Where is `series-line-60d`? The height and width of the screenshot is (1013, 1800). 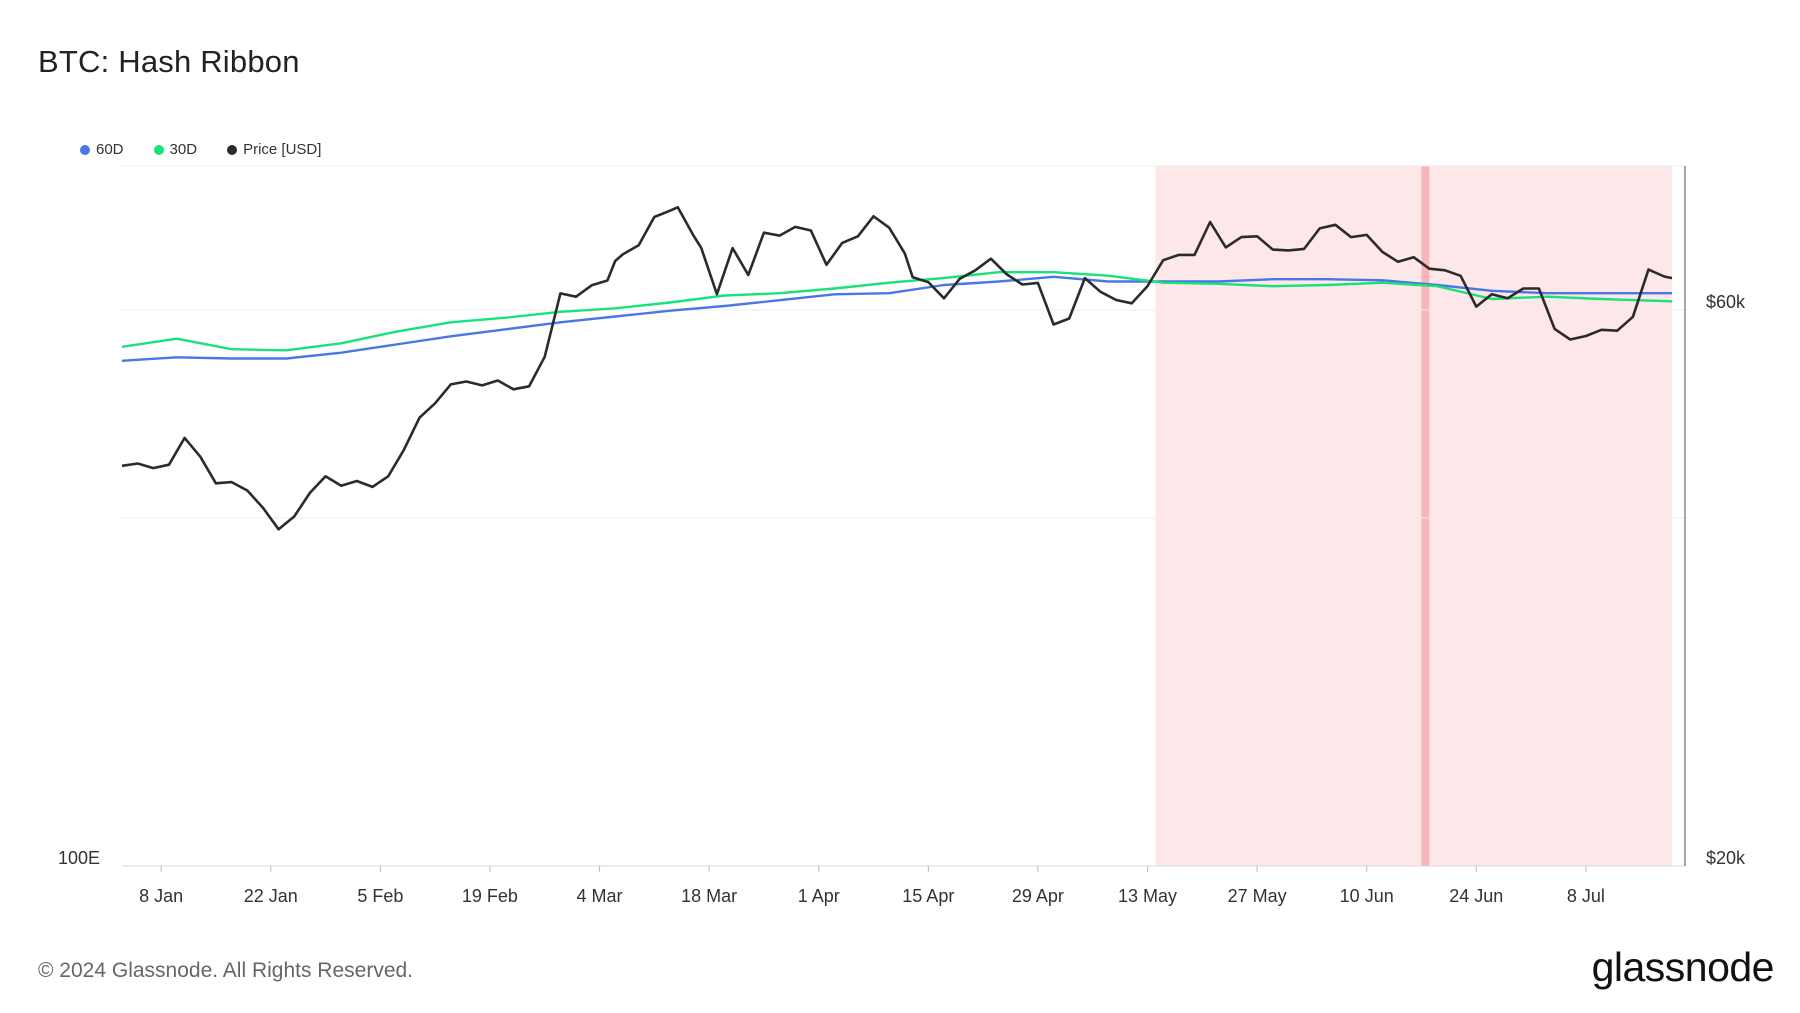 series-line-60d is located at coordinates (896, 318).